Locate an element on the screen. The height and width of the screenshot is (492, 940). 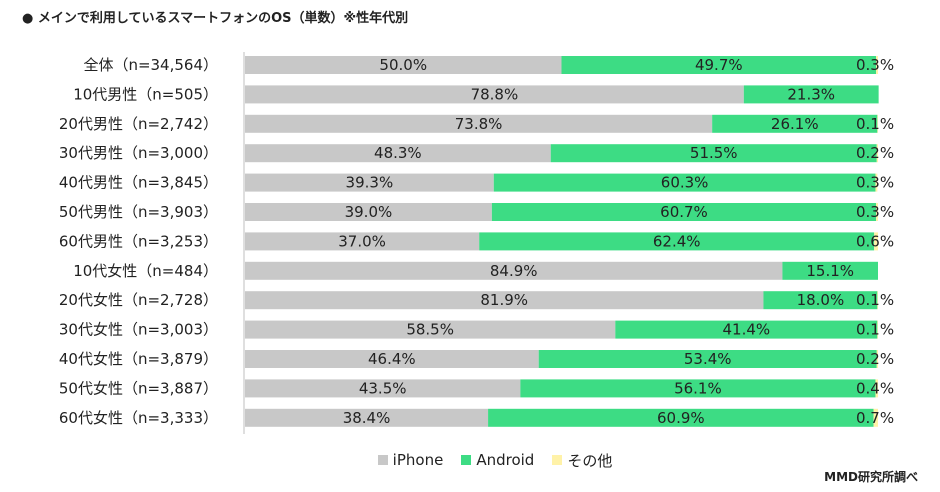
data-label: 38.4% is located at coordinates (367, 418).